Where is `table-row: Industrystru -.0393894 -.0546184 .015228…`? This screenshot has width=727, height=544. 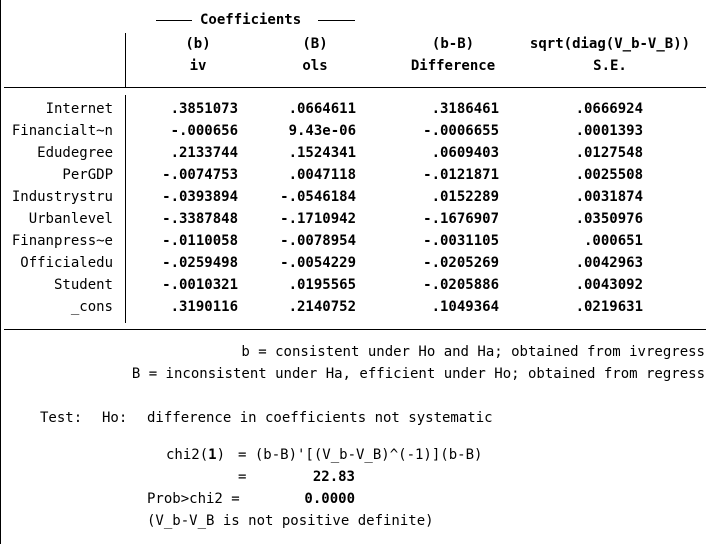 table-row: Industrystru -.0393894 -.0546184 .015228… is located at coordinates (363, 197).